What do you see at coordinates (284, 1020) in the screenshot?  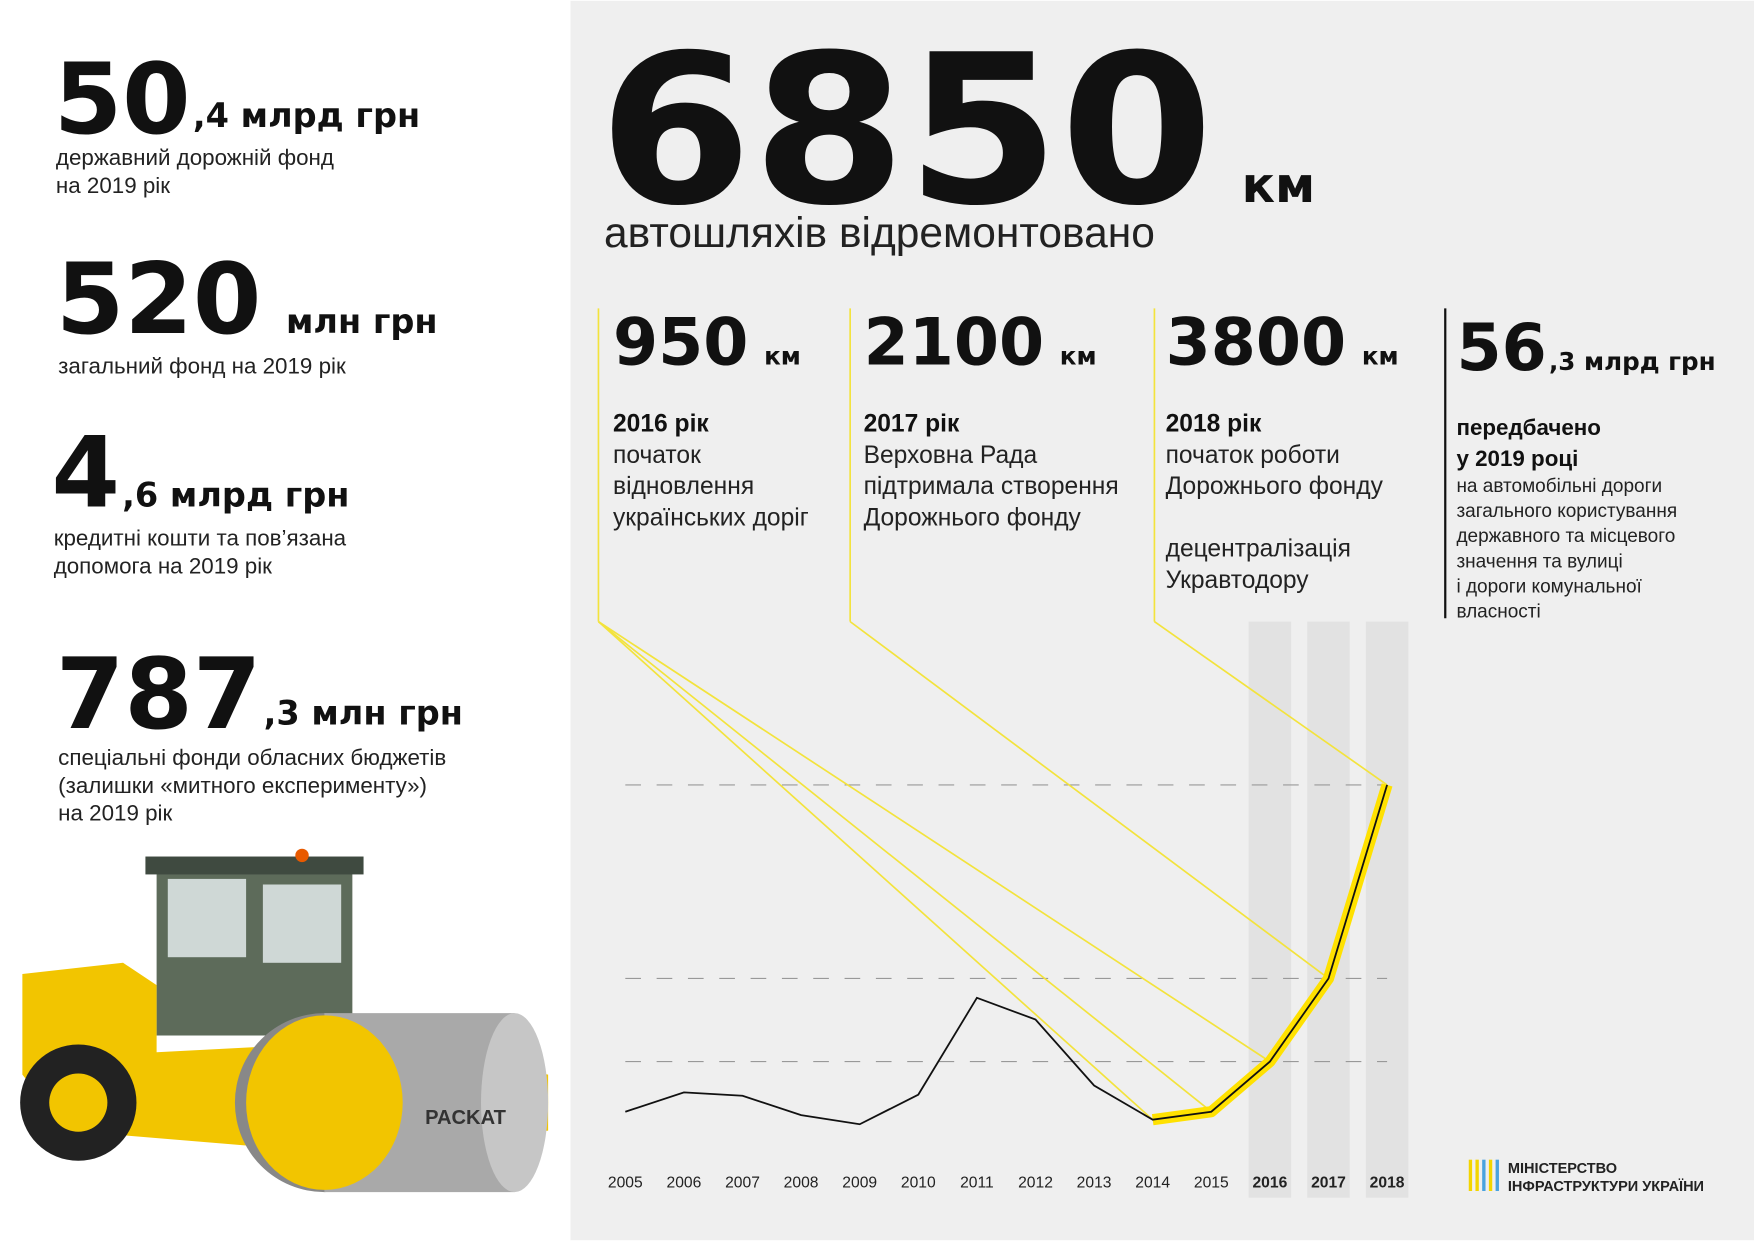 I see `road-roller-illustration: PACKAT` at bounding box center [284, 1020].